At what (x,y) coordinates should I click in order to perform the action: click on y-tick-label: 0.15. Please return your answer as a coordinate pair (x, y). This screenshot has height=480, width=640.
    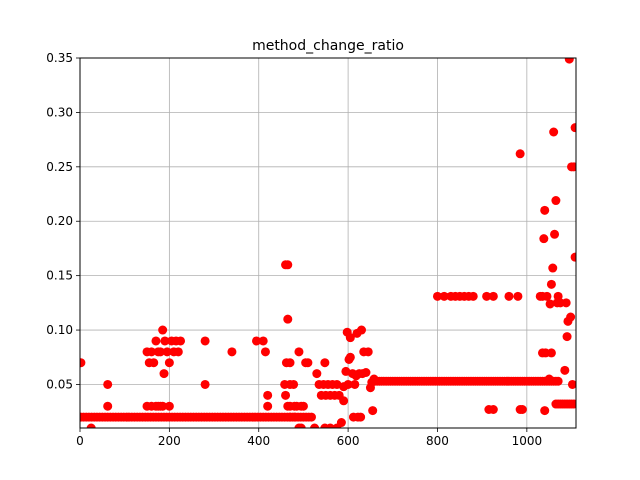
    Looking at the image, I should click on (59, 276).